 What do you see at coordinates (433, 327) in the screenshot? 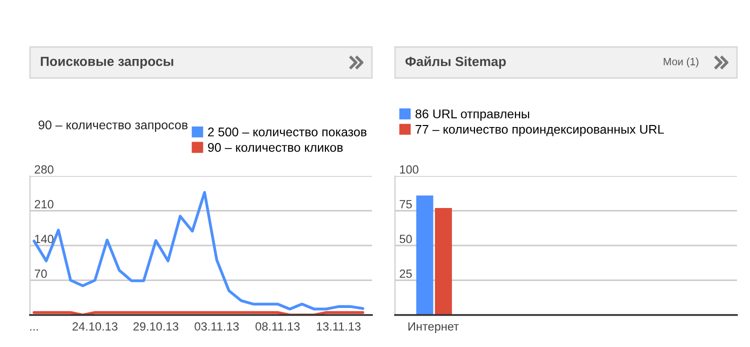
I see `x-tick-label: Интернет` at bounding box center [433, 327].